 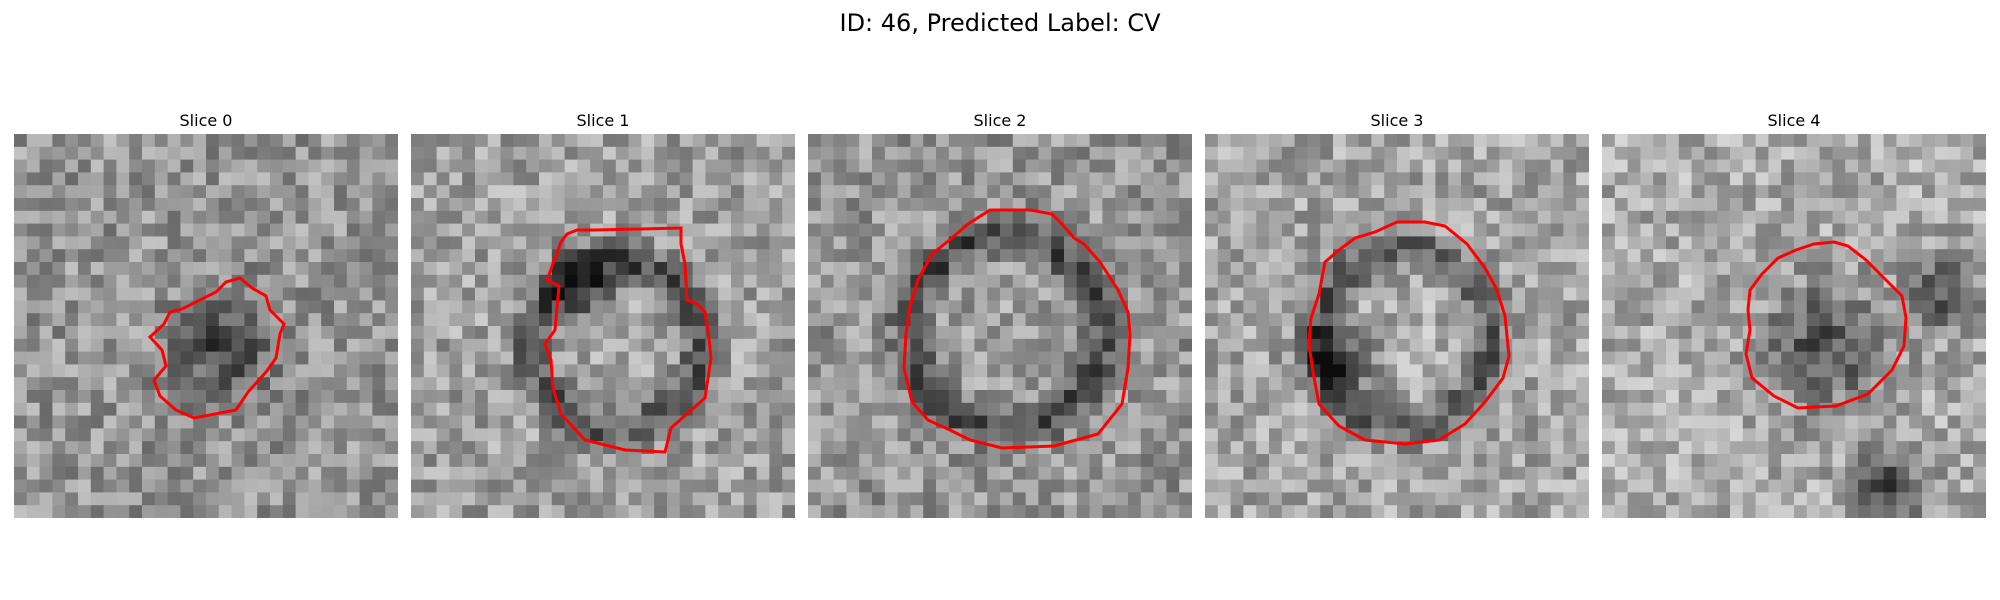 I want to click on slice-title-0: Slice 0, so click(x=206, y=120).